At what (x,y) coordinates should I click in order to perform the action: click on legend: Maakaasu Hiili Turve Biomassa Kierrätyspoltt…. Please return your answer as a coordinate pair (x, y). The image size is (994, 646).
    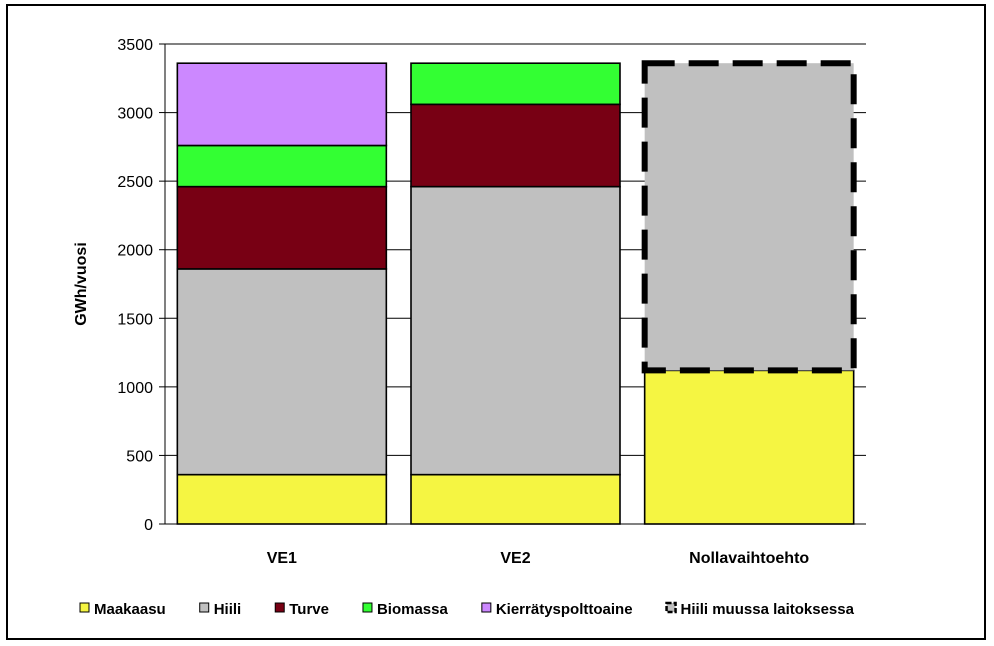
    Looking at the image, I should click on (467, 609).